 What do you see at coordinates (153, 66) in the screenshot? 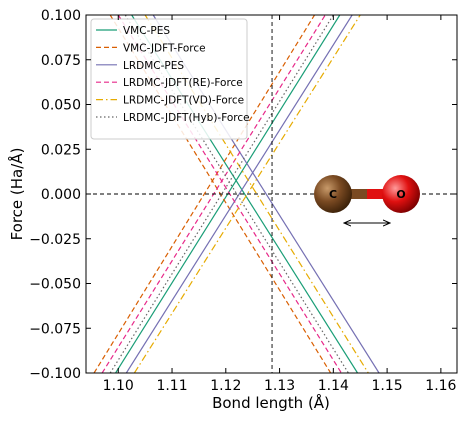
I see `legend-label: LRDMC-PES` at bounding box center [153, 66].